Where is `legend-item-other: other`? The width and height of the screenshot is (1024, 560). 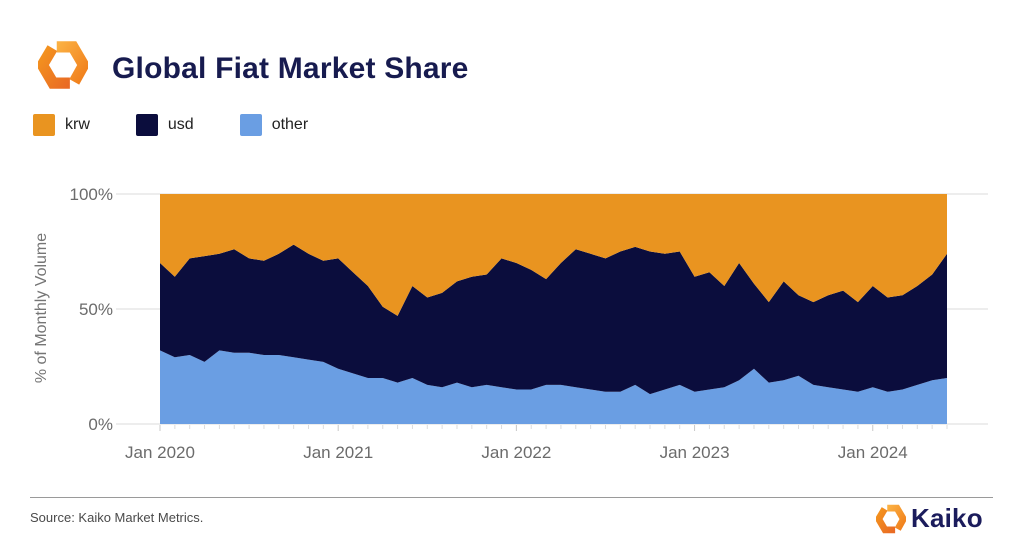 legend-item-other: other is located at coordinates (274, 125).